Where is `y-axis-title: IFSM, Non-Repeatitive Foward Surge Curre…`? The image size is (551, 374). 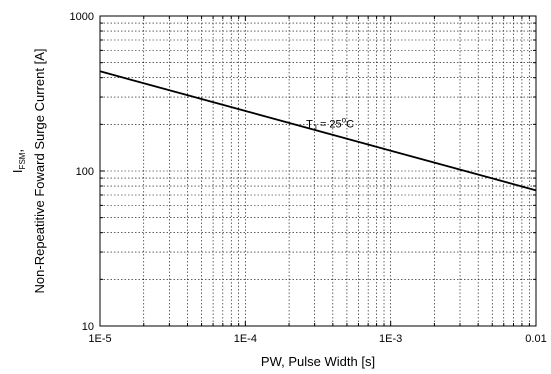
y-axis-title: IFSM, Non-Repeatitive Foward Surge Curre… is located at coordinates (28, 171).